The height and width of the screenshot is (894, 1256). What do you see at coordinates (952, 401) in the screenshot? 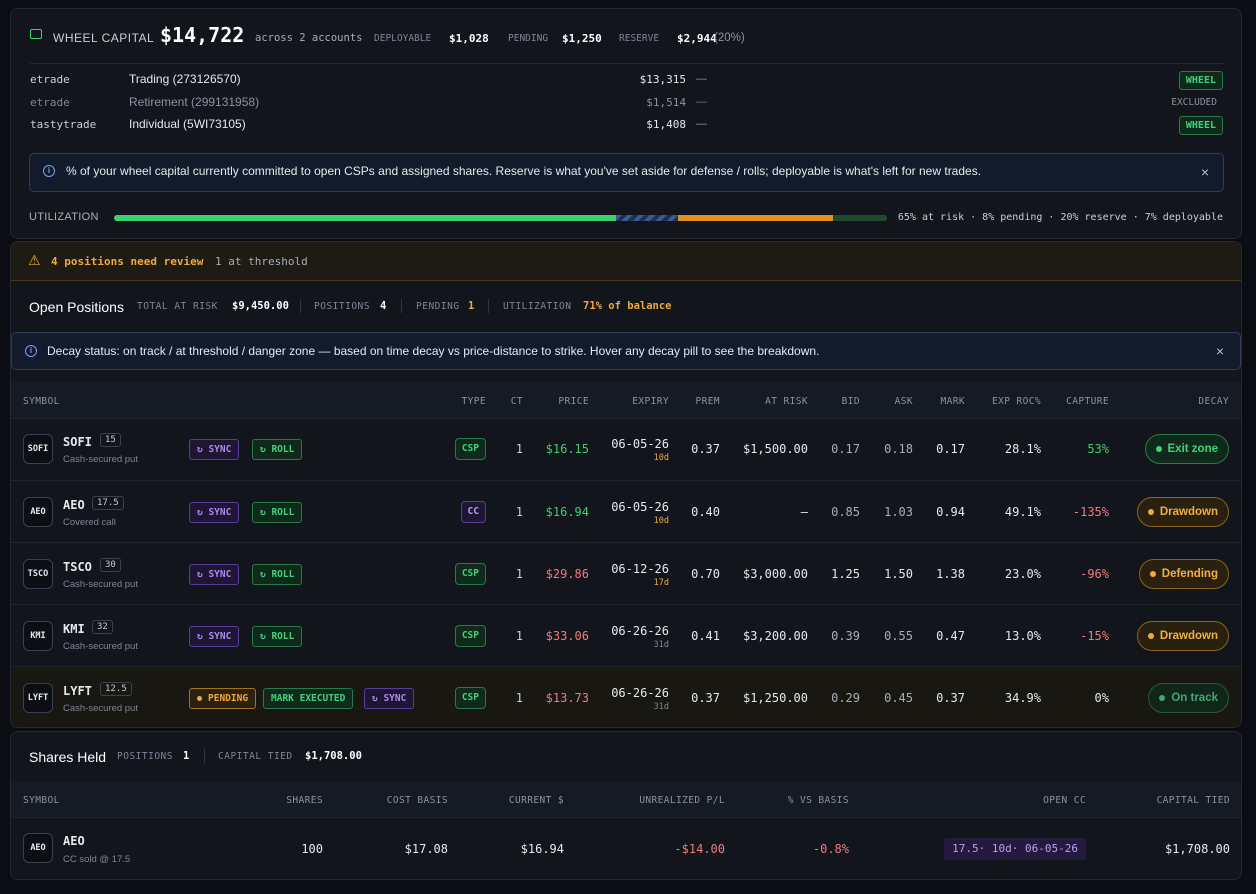
I see `col-mark: MARK` at bounding box center [952, 401].